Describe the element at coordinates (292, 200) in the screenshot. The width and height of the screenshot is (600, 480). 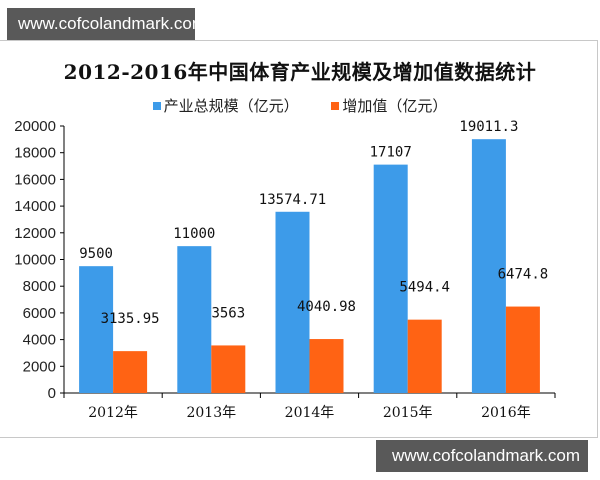
I see `data-label: 13574.71` at that location.